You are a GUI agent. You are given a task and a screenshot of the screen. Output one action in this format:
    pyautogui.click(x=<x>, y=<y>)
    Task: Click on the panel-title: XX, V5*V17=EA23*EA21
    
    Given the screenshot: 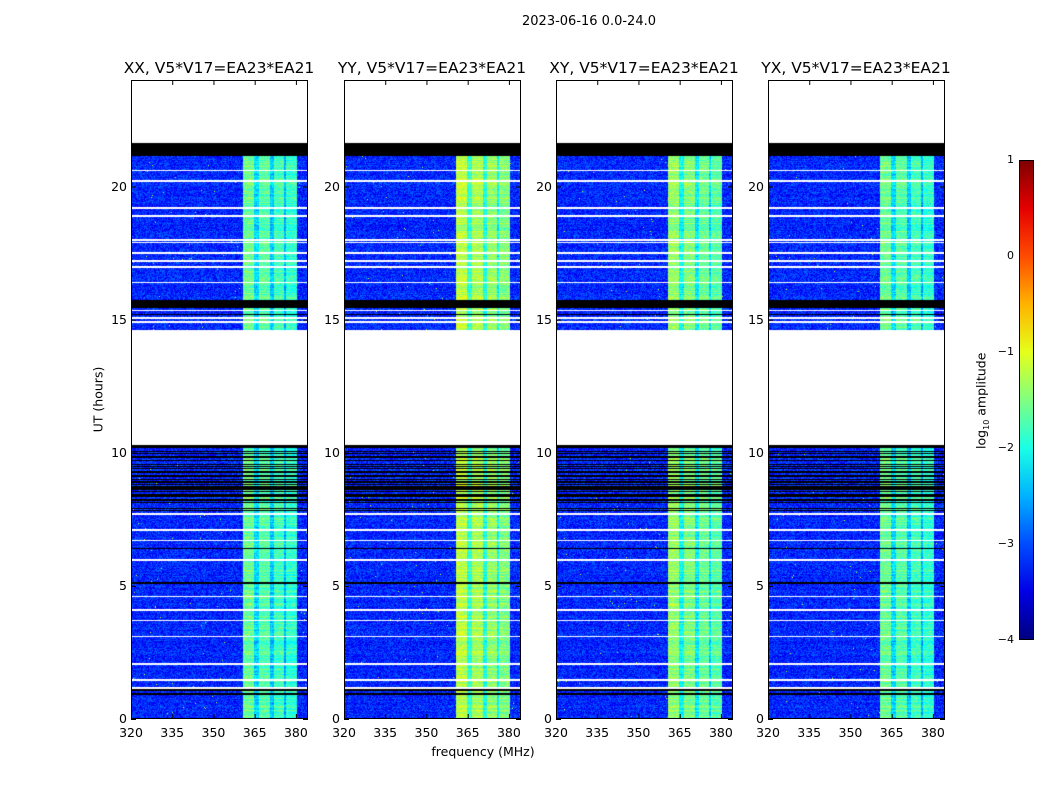 What is the action you would take?
    pyautogui.click(x=219, y=68)
    